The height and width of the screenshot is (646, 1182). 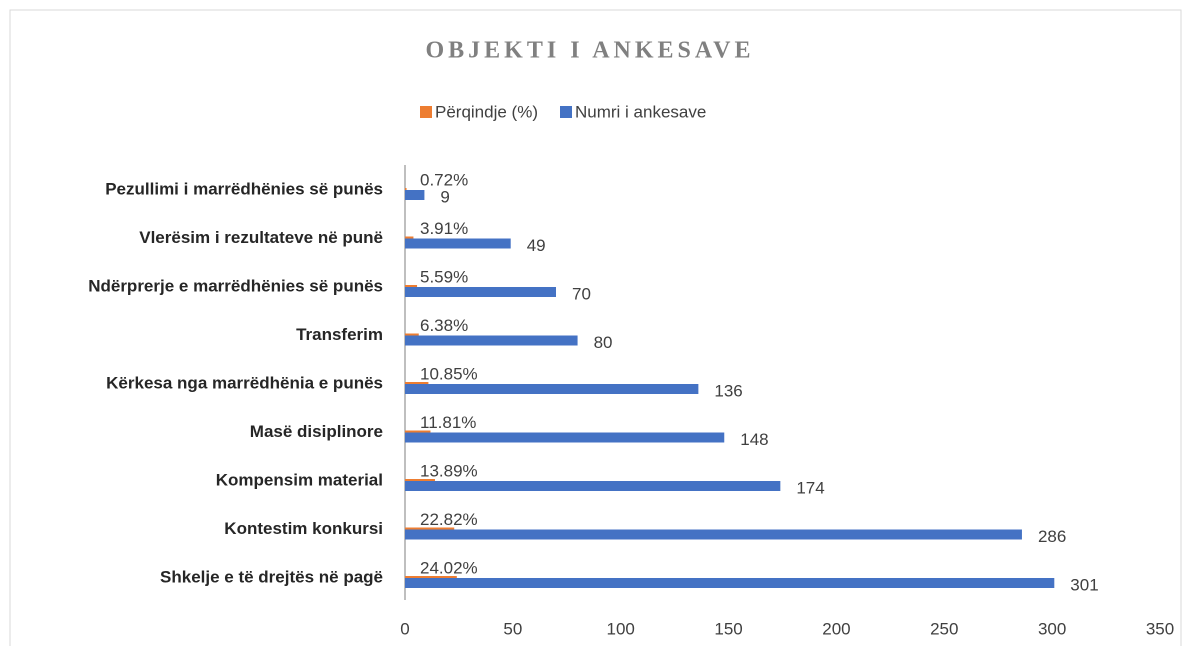 What do you see at coordinates (244, 188) in the screenshot?
I see `y-tick-label: Pezullimi i marrëdhënies së punës` at bounding box center [244, 188].